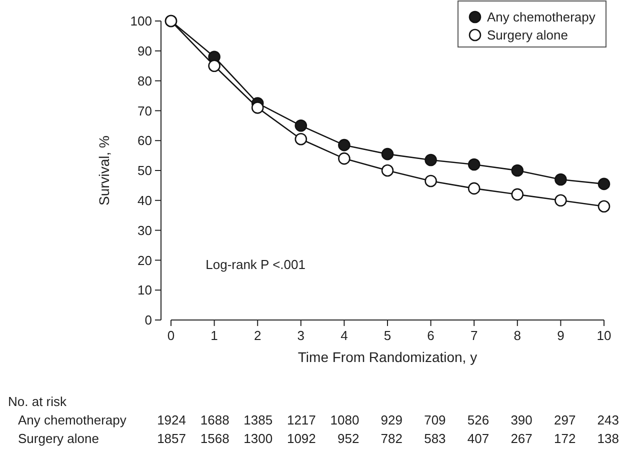 The image size is (620, 450). What do you see at coordinates (565, 438) in the screenshot?
I see `text: 172` at bounding box center [565, 438].